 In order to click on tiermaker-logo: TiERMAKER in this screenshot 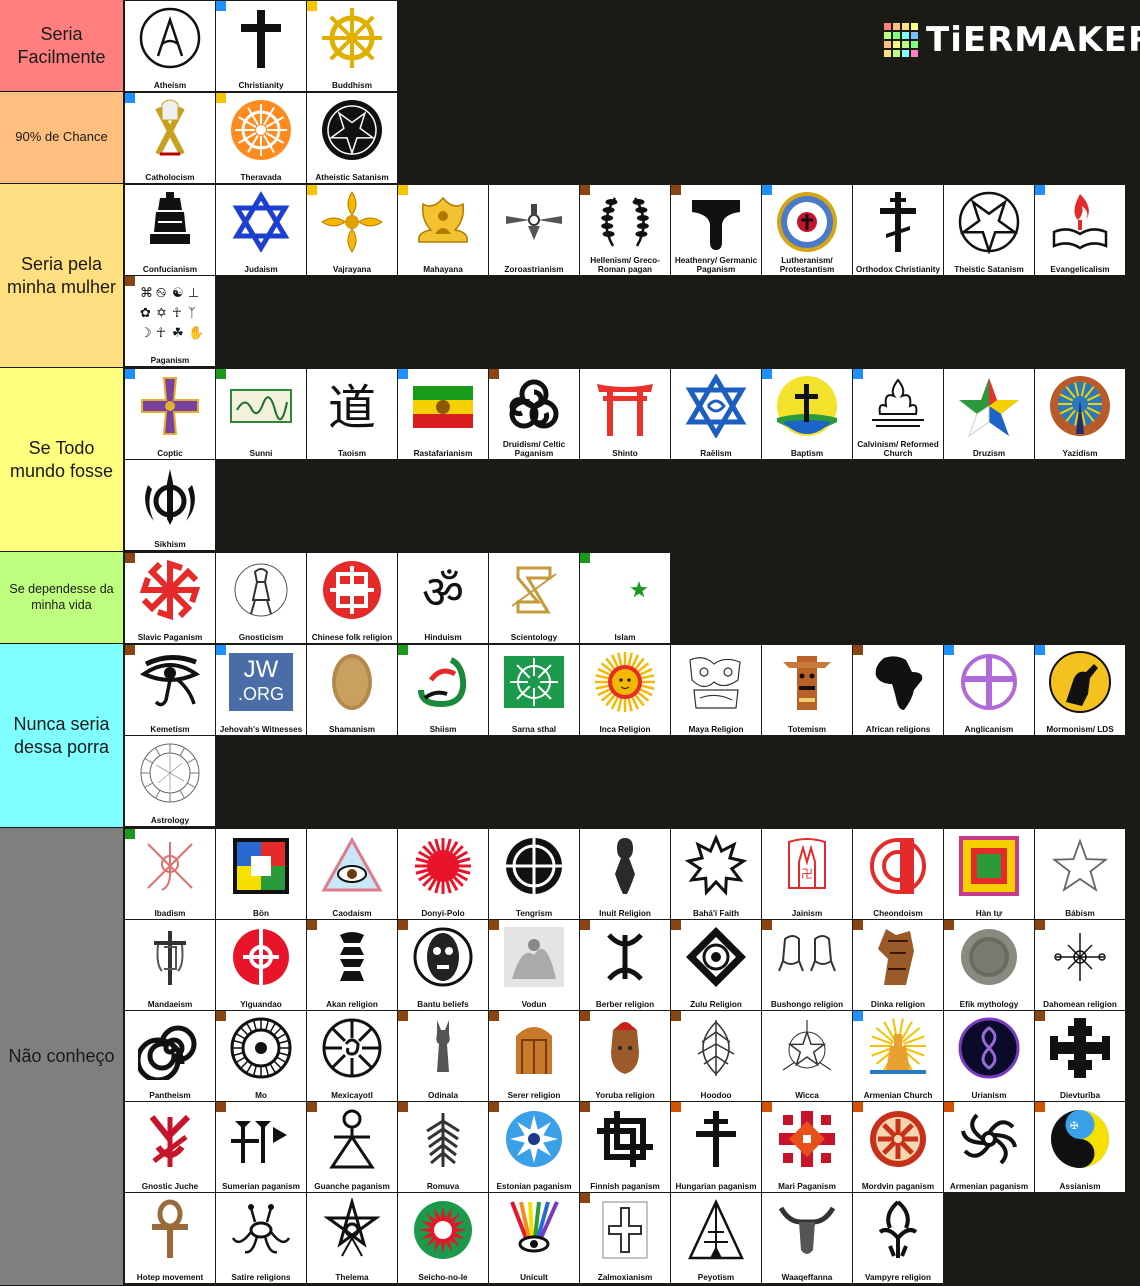, I will do `click(1012, 40)`.